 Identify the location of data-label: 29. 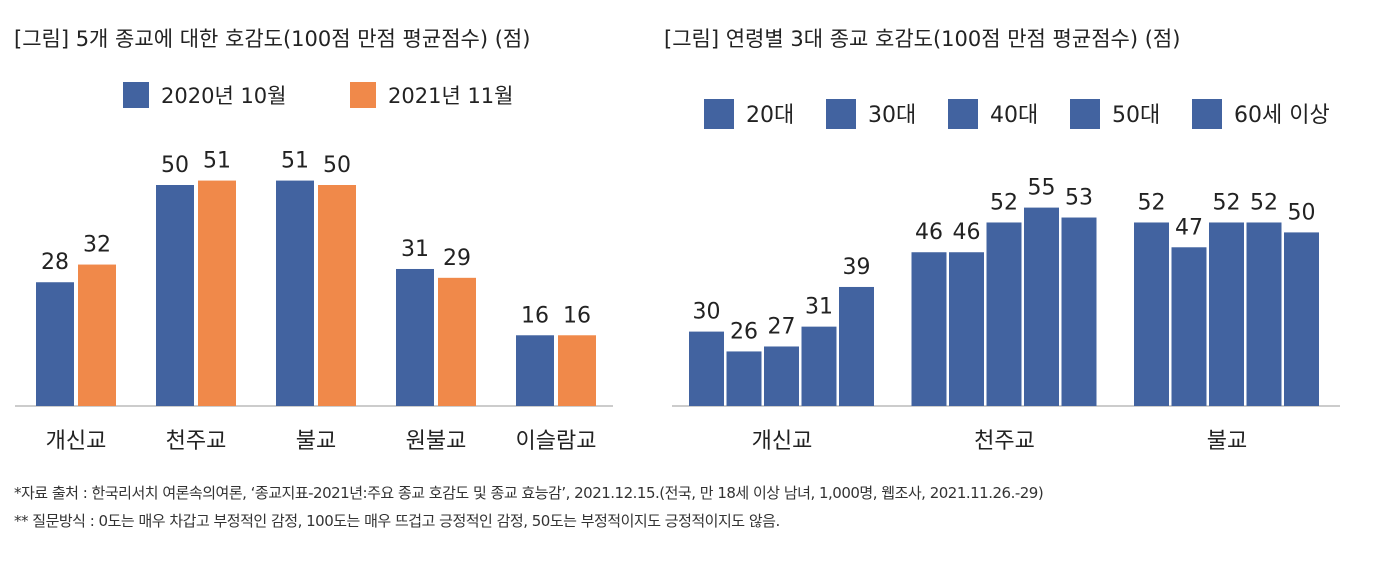
(457, 258).